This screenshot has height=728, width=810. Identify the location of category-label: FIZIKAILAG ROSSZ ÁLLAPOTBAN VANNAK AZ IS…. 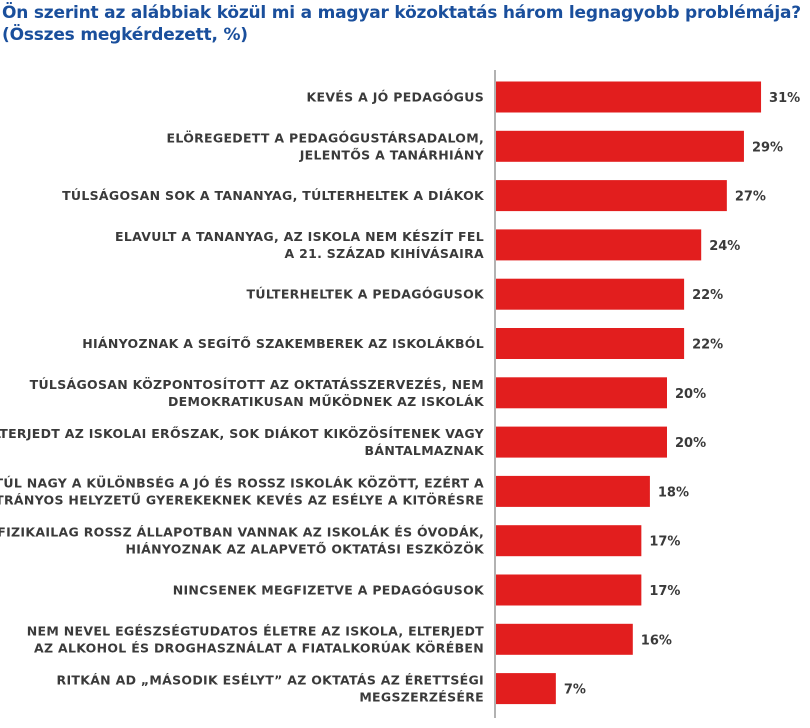
(242, 532).